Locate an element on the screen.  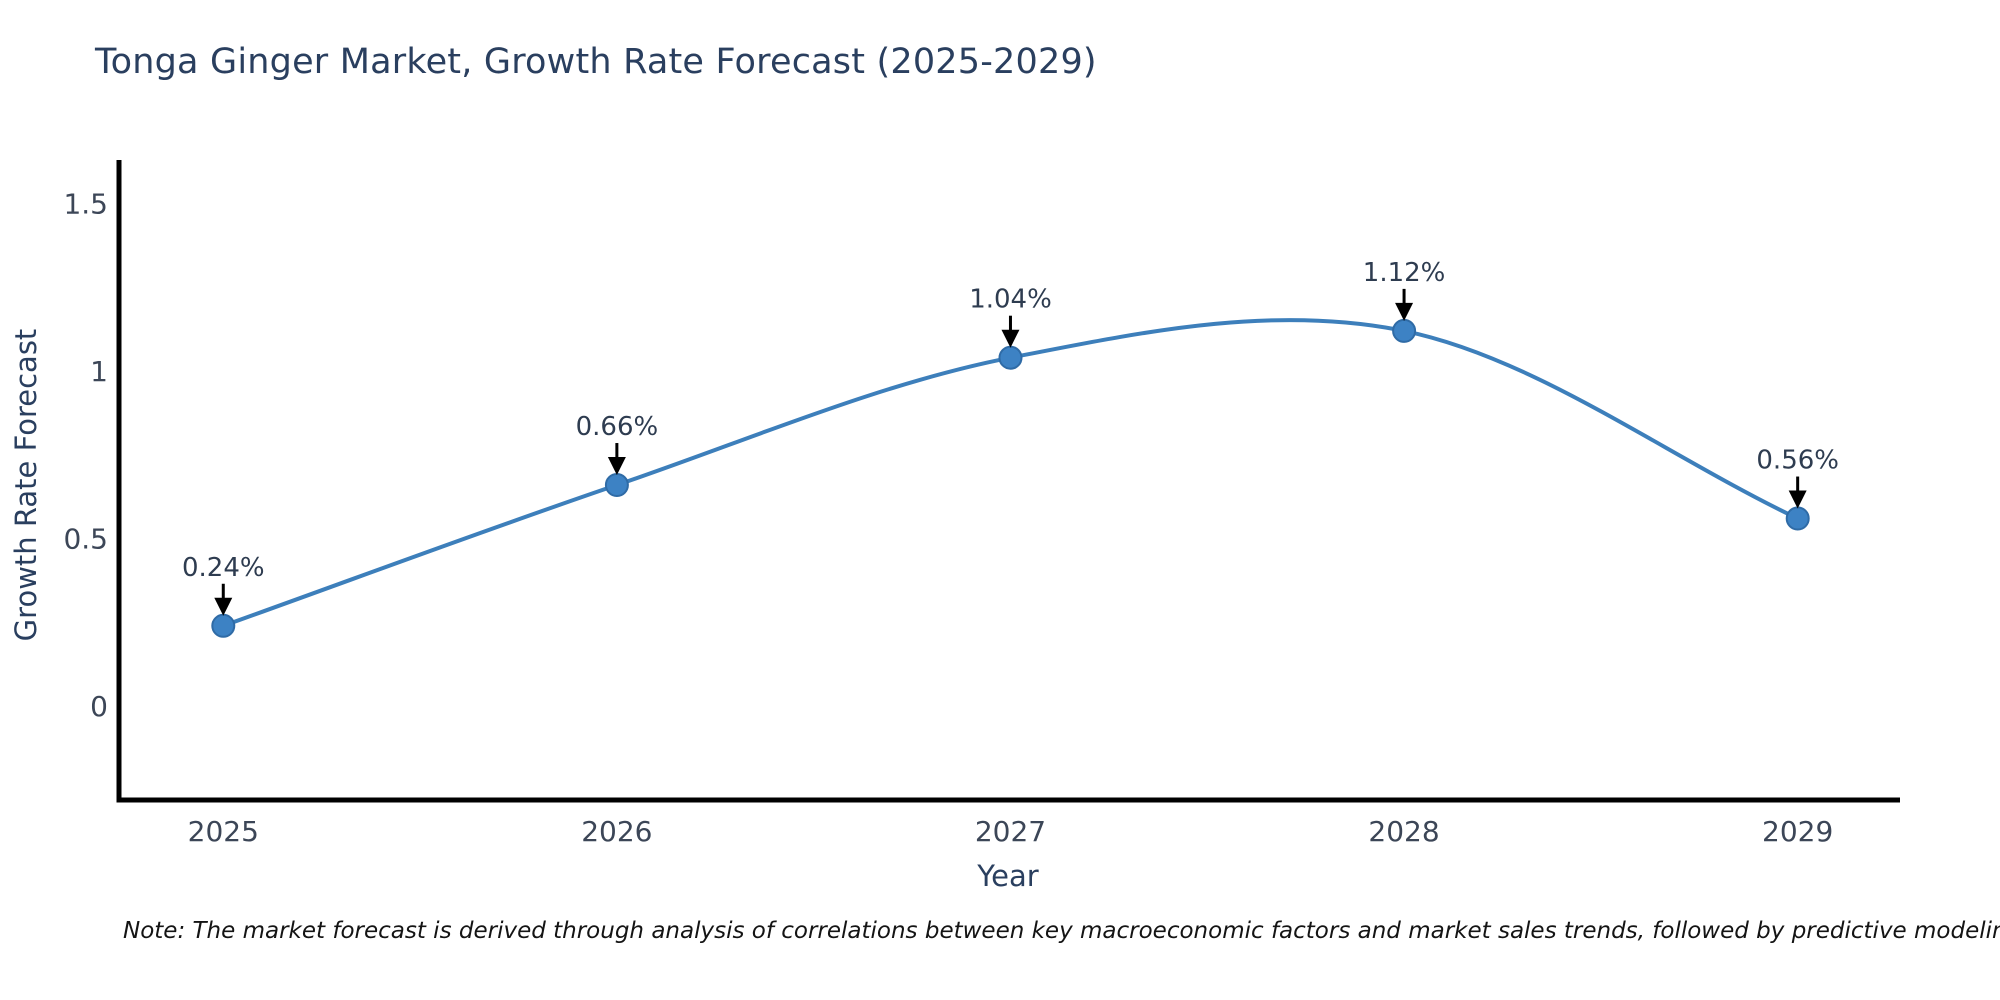
x-tick-label: 2029 is located at coordinates (1797, 831).